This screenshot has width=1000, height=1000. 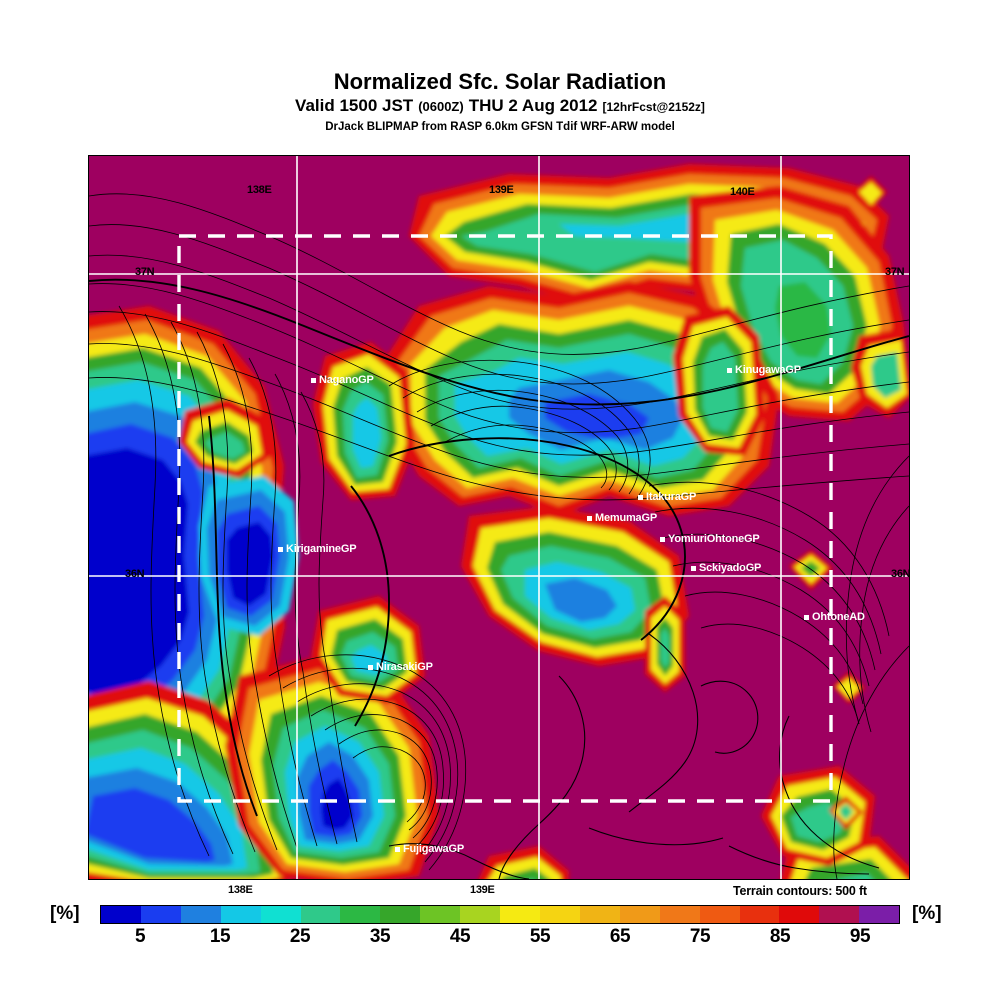 What do you see at coordinates (780, 936) in the screenshot?
I see `colorbar-tick-85: 85` at bounding box center [780, 936].